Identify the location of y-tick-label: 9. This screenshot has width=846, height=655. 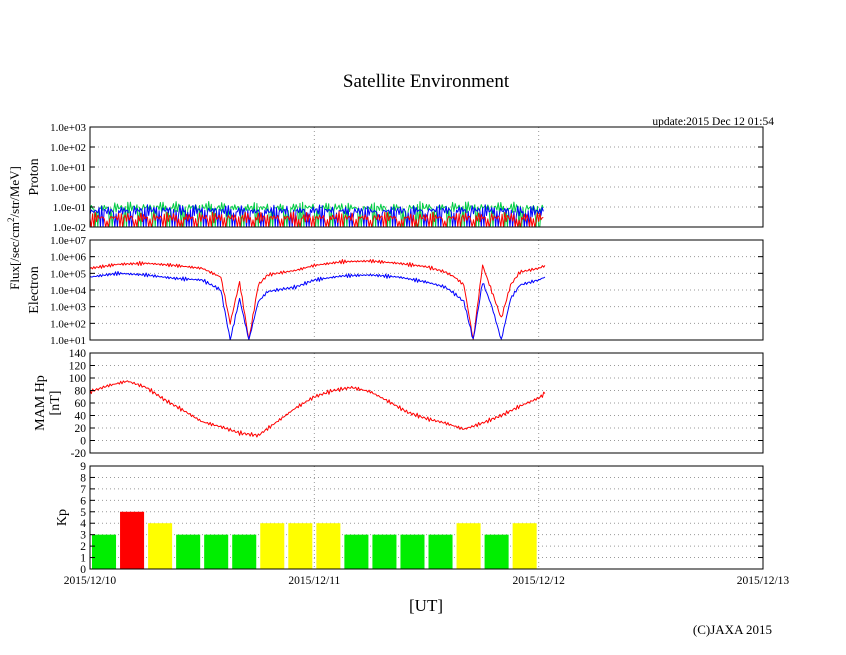
(83, 467).